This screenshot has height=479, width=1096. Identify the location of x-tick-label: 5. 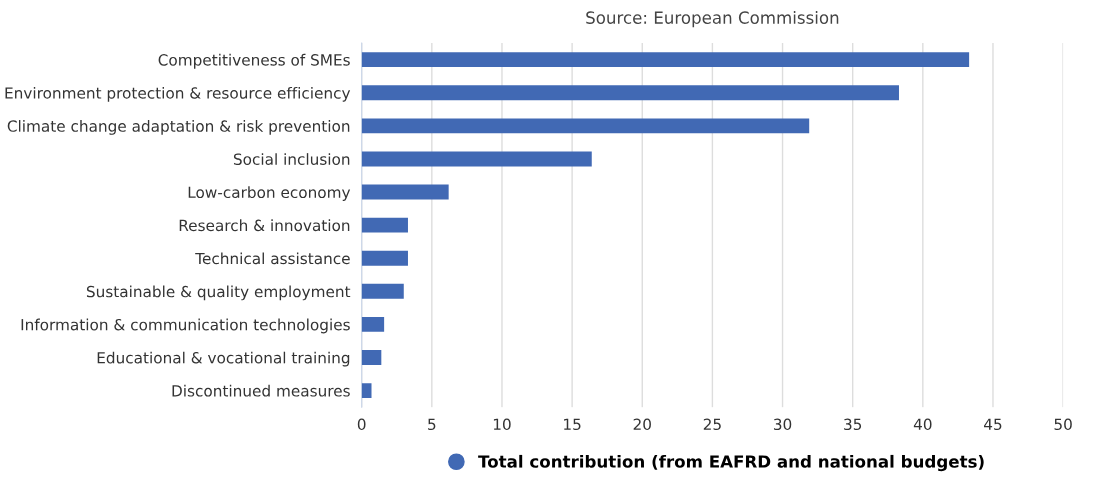
(432, 424).